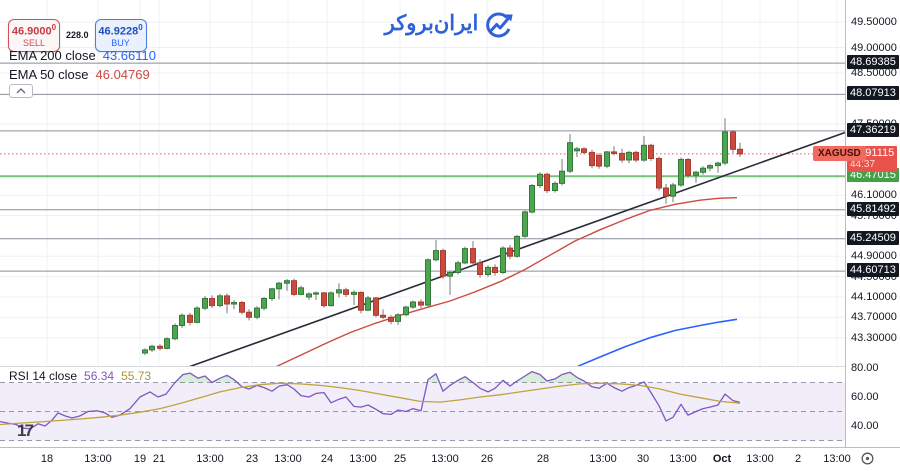 The image size is (900, 471). Describe the element at coordinates (839, 153) in the screenshot. I see `symbol-chip: XAGUSD` at that location.